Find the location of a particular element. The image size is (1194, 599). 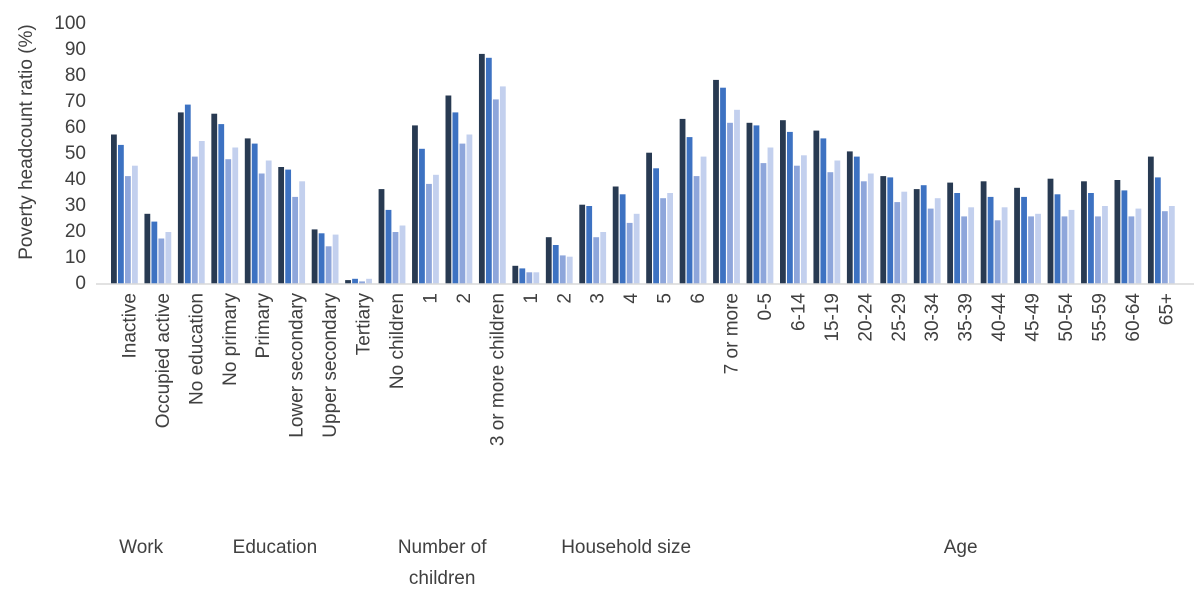

y-tick-label: 0 is located at coordinates (80, 283).